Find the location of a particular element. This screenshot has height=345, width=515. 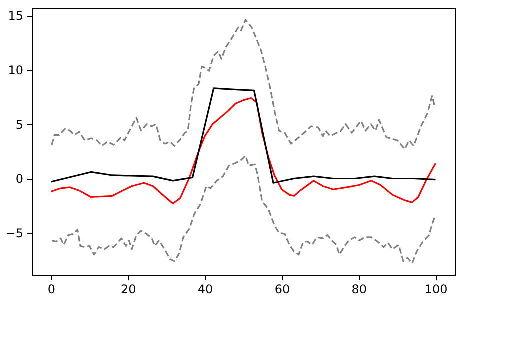

y-tick-label: 0 is located at coordinates (20, 179).